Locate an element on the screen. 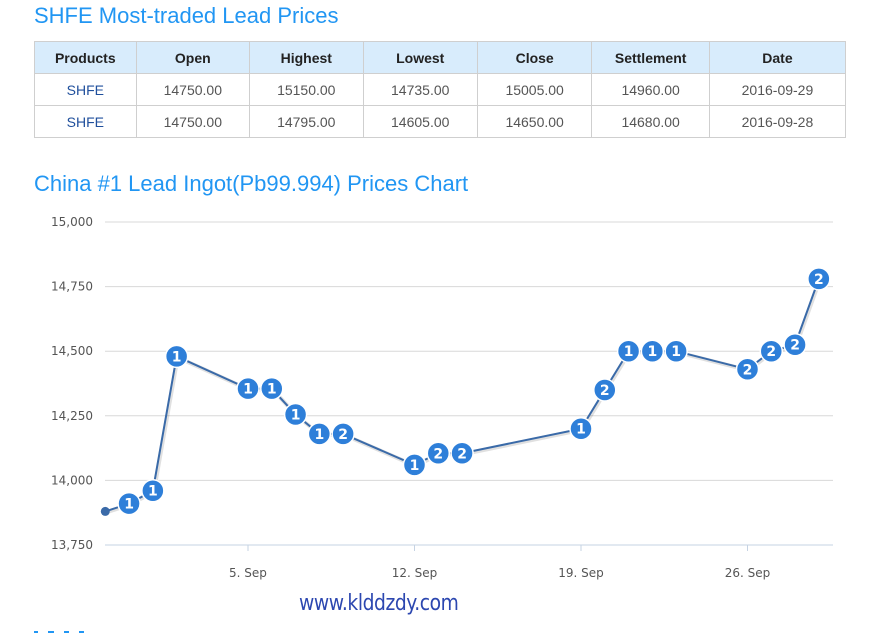 The height and width of the screenshot is (638, 881). cell-date: 2016-09-28 is located at coordinates (777, 121).